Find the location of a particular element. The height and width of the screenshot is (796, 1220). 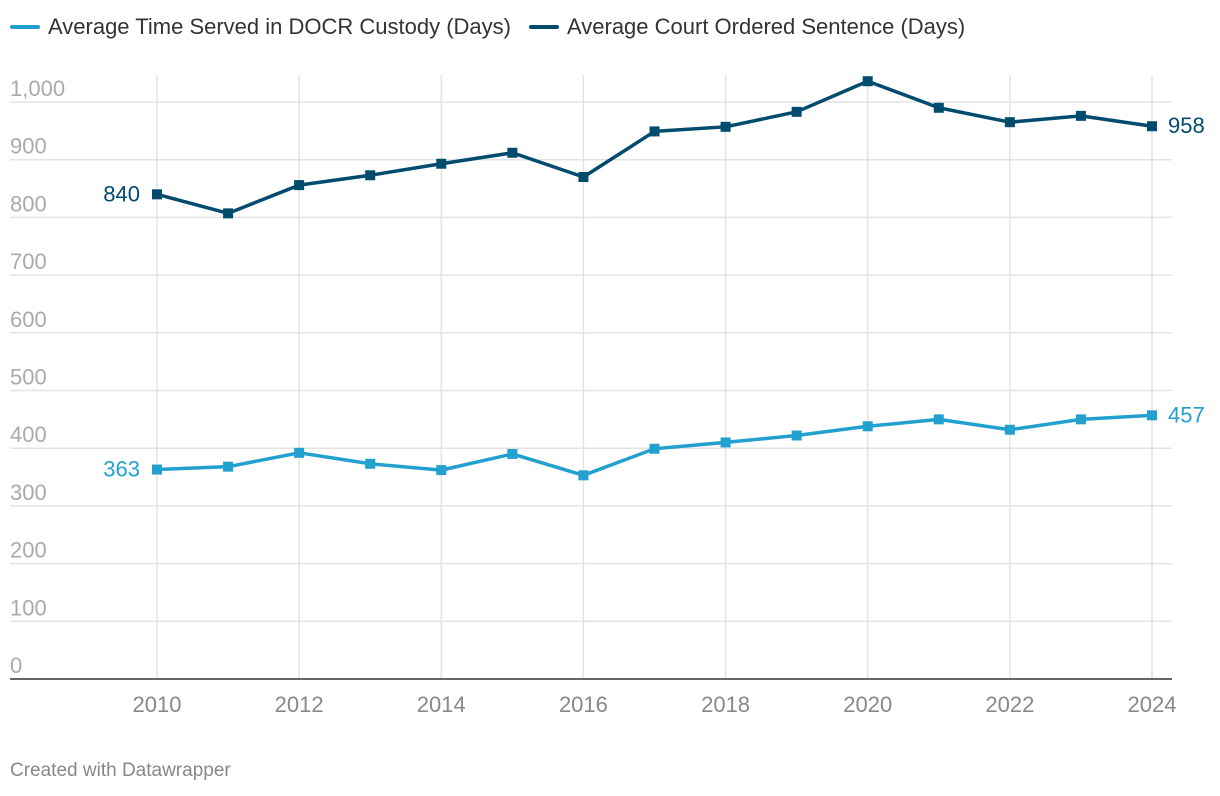

series-0-point-2015 is located at coordinates (512, 453).